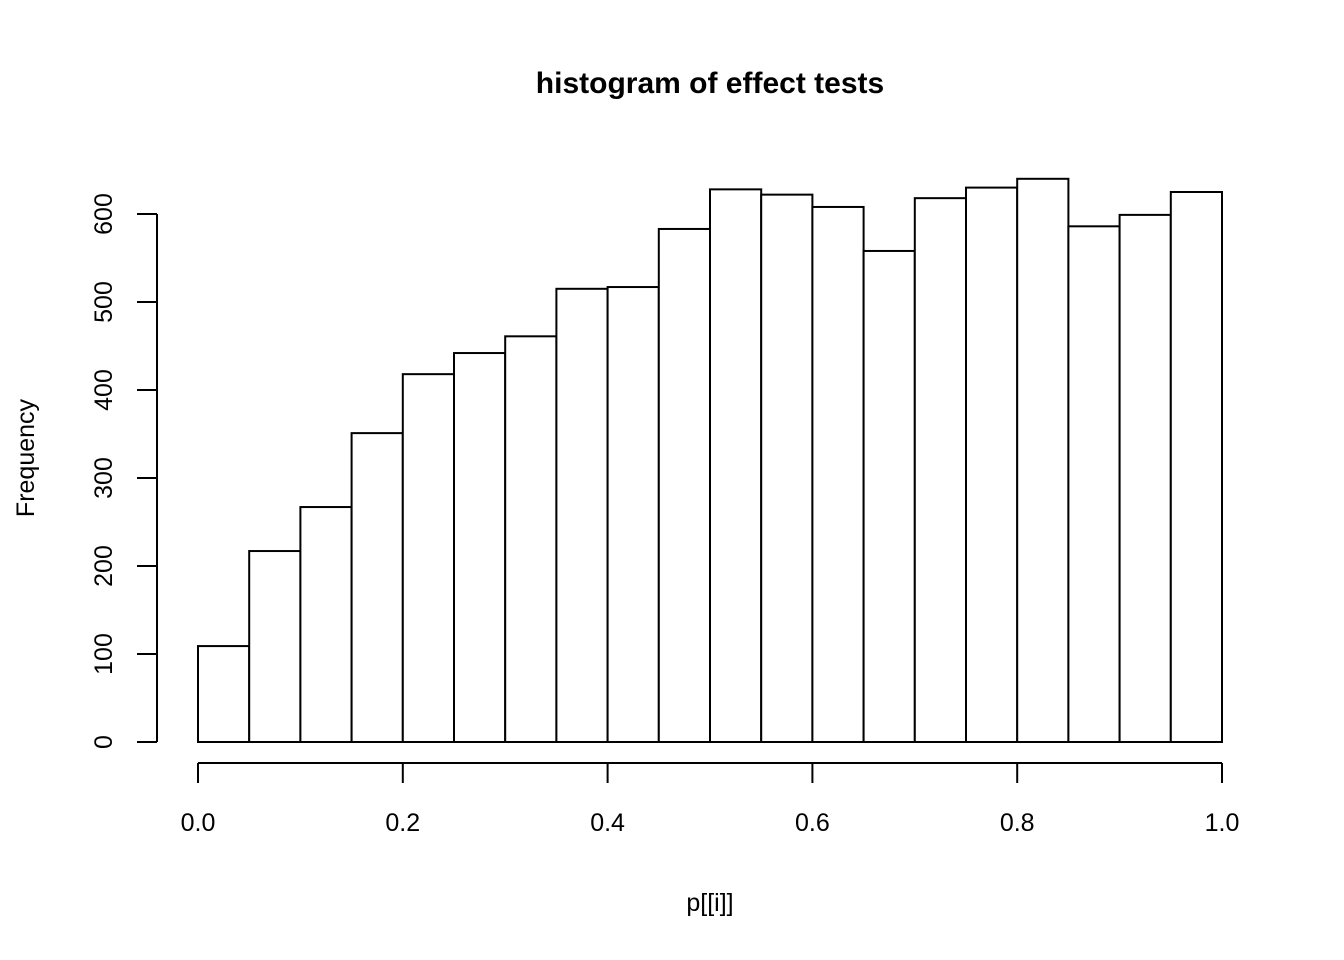  What do you see at coordinates (104, 478) in the screenshot?
I see `y-tick-label: 300` at bounding box center [104, 478].